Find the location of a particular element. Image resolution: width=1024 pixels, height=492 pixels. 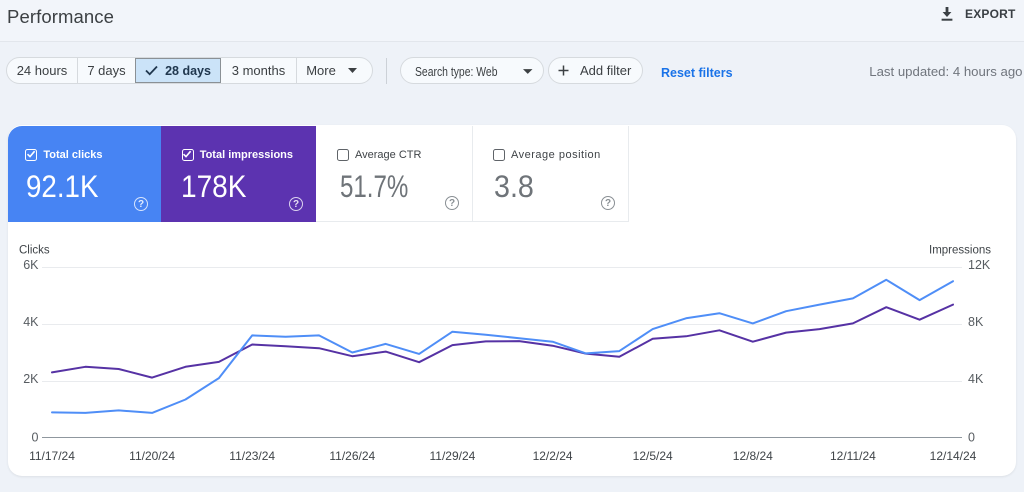

svg-text: 8K is located at coordinates (976, 322).